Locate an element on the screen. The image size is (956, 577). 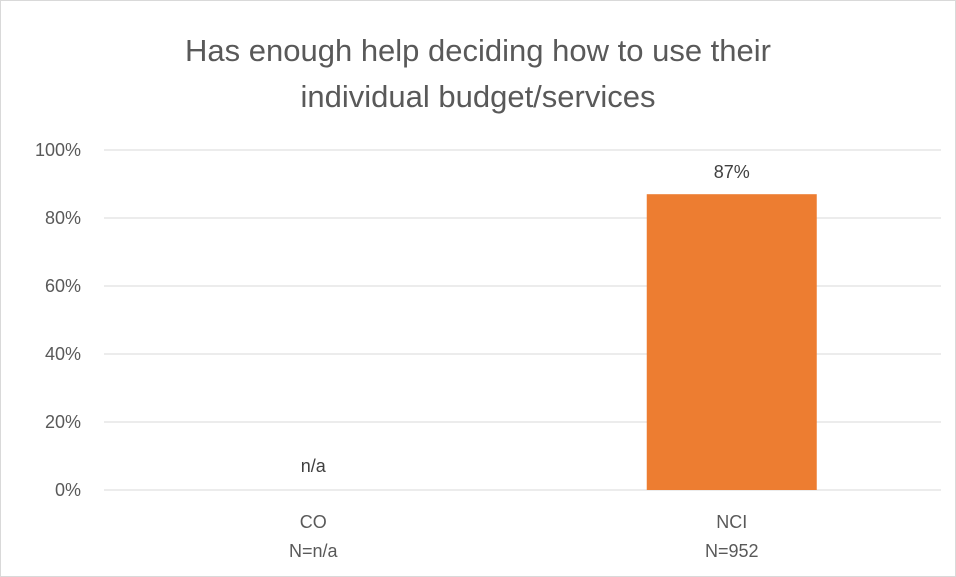
y-tick-label: 0% is located at coordinates (68, 490).